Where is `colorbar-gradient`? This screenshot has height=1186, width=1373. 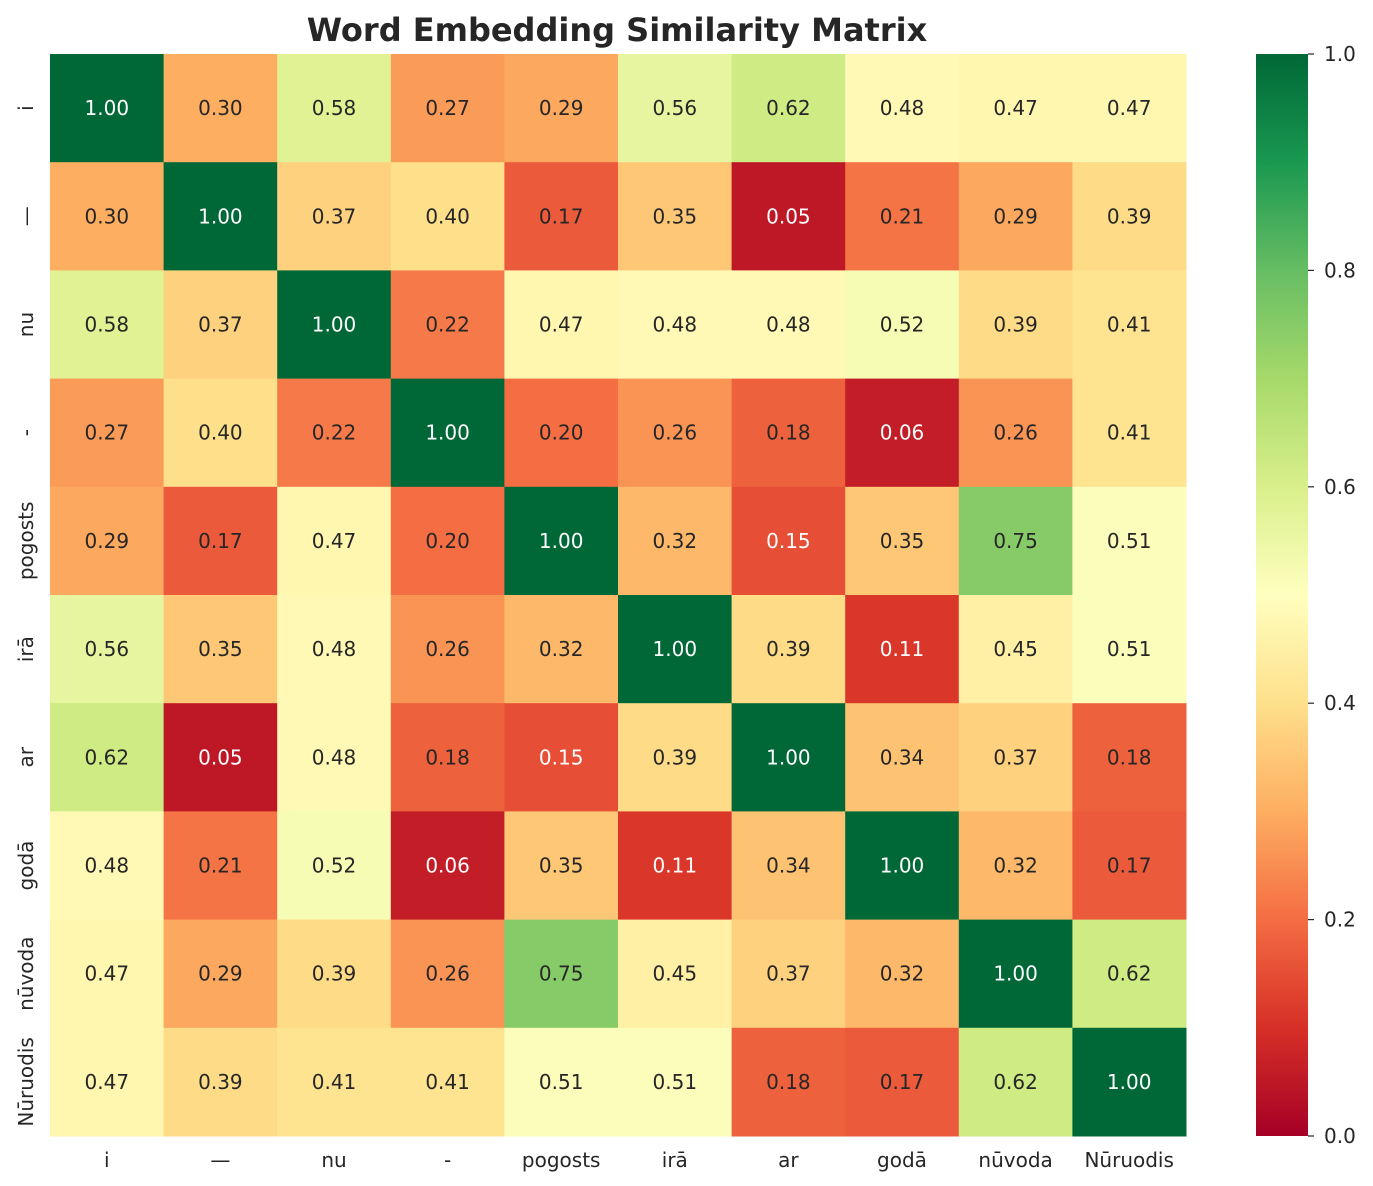 colorbar-gradient is located at coordinates (1282, 595).